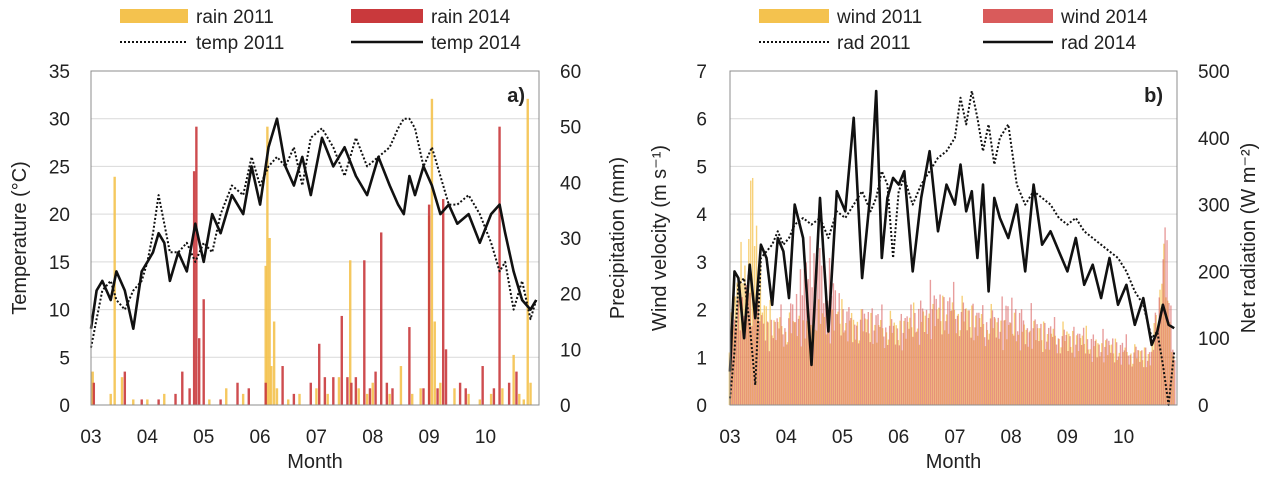 The height and width of the screenshot is (483, 1277). What do you see at coordinates (1214, 272) in the screenshot?
I see `y-tick-label-right: 200` at bounding box center [1214, 272].